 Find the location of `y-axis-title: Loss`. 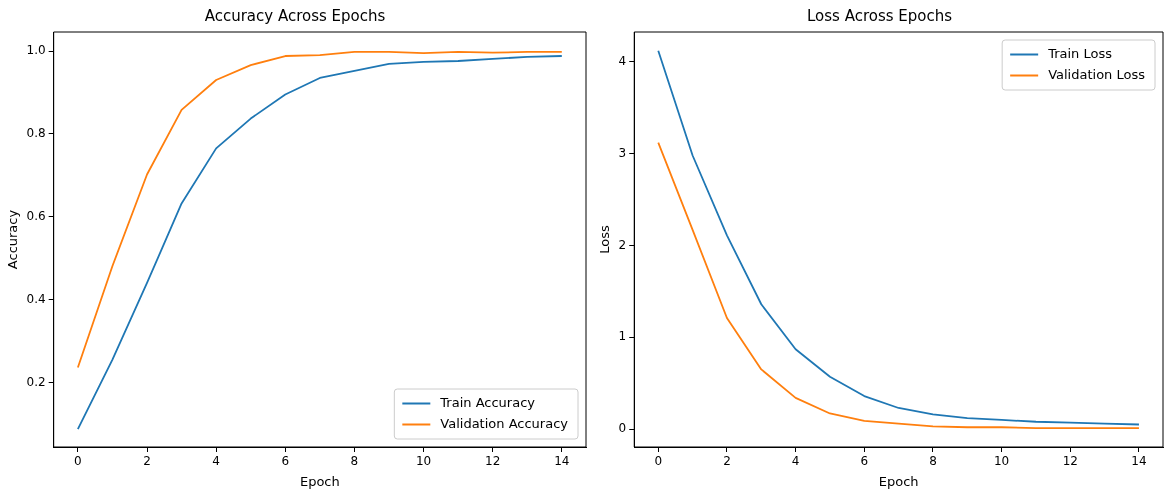

y-axis-title: Loss is located at coordinates (605, 239).